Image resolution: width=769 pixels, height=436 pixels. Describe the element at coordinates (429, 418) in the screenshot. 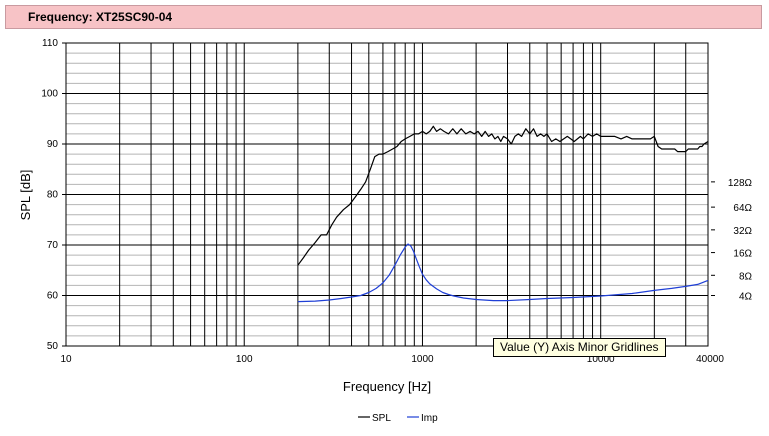

I see `legend-label-imp: Imp` at that location.